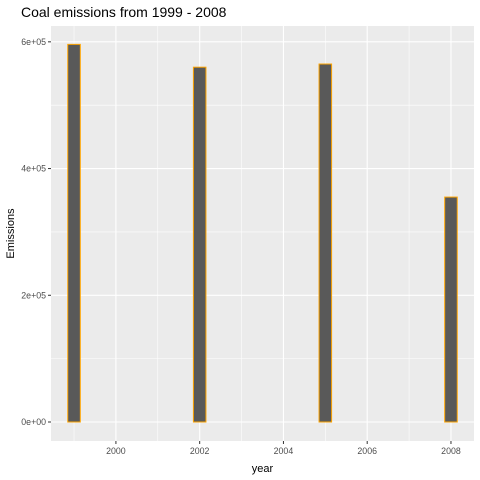 Image resolution: width=480 pixels, height=480 pixels. What do you see at coordinates (116, 451) in the screenshot?
I see `x-tick-label: 2000` at bounding box center [116, 451].